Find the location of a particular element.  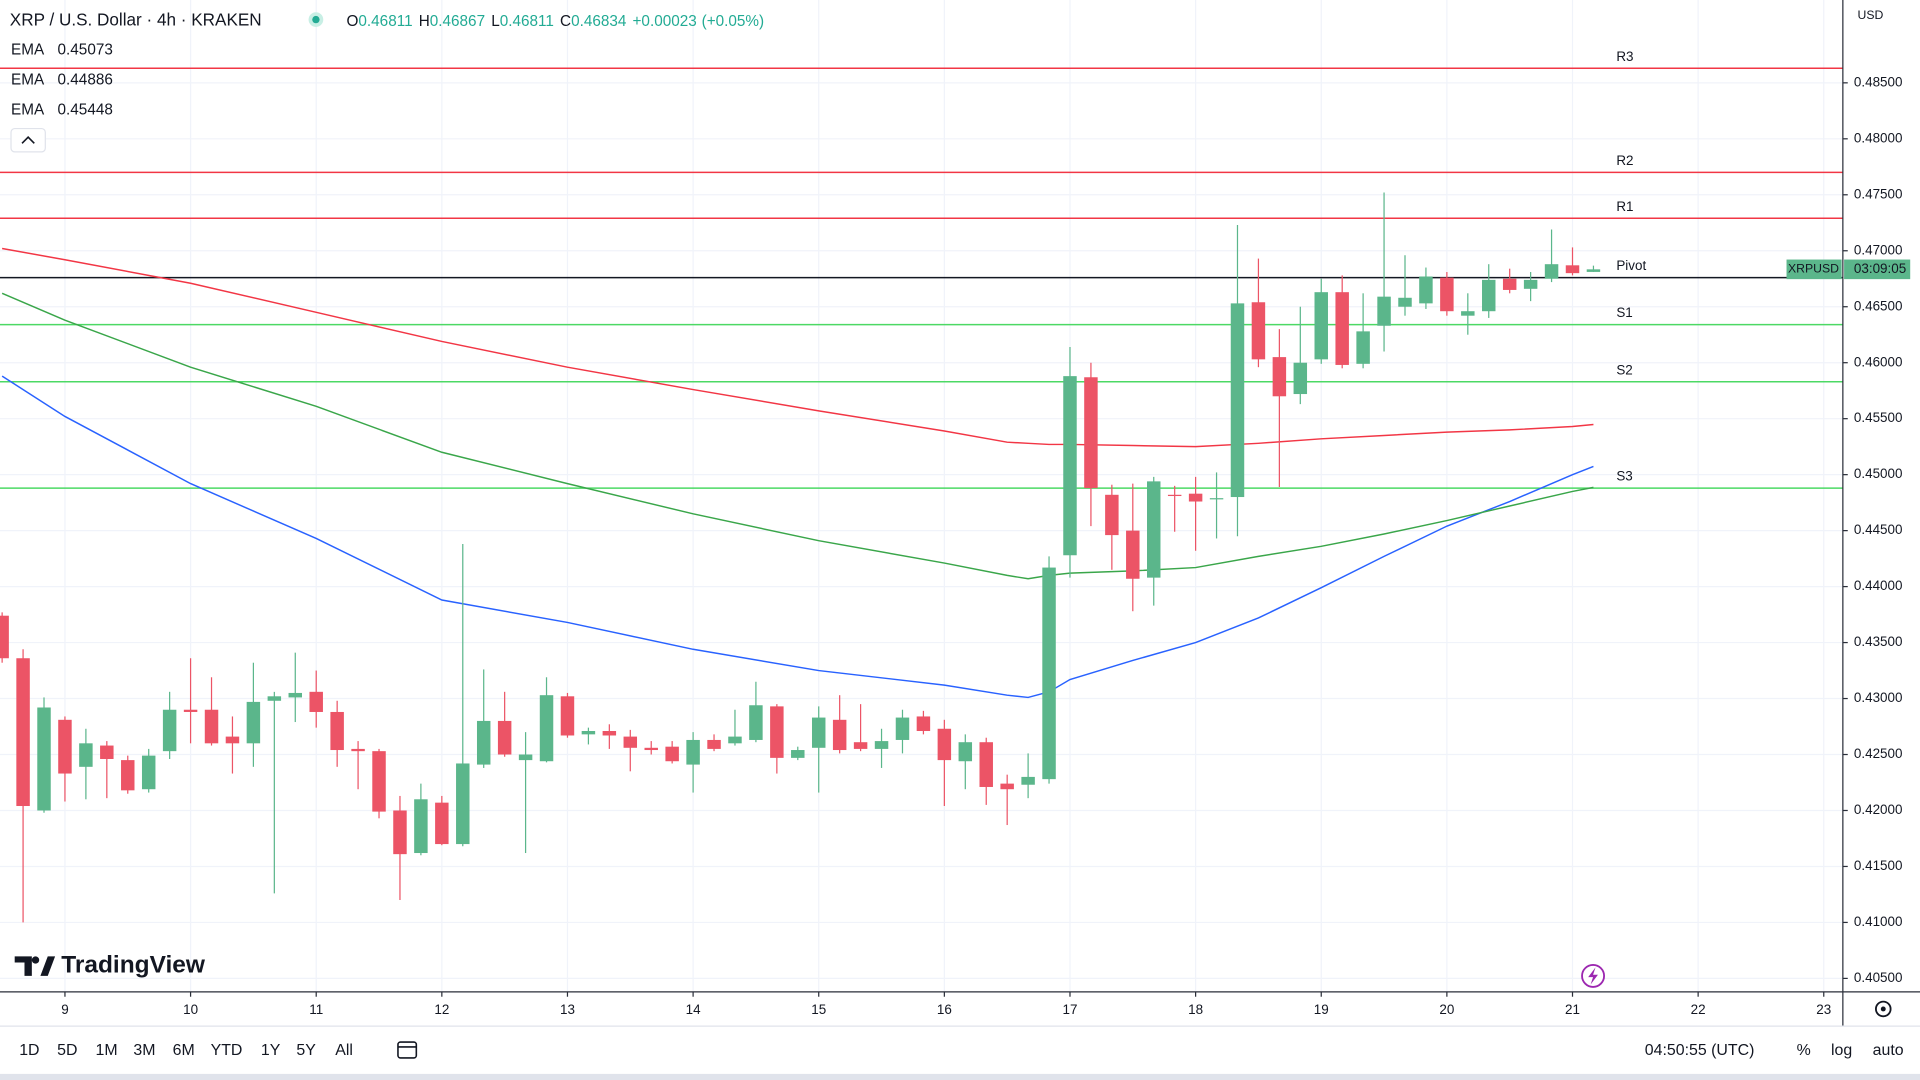

status-dot is located at coordinates (316, 19).